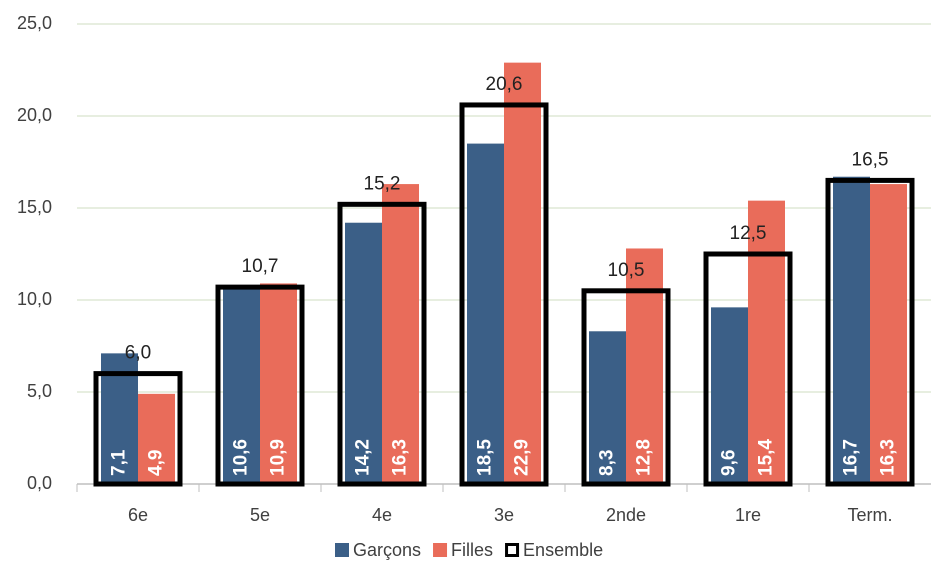 The height and width of the screenshot is (563, 931). I want to click on x-tick-label: 1re, so click(748, 515).